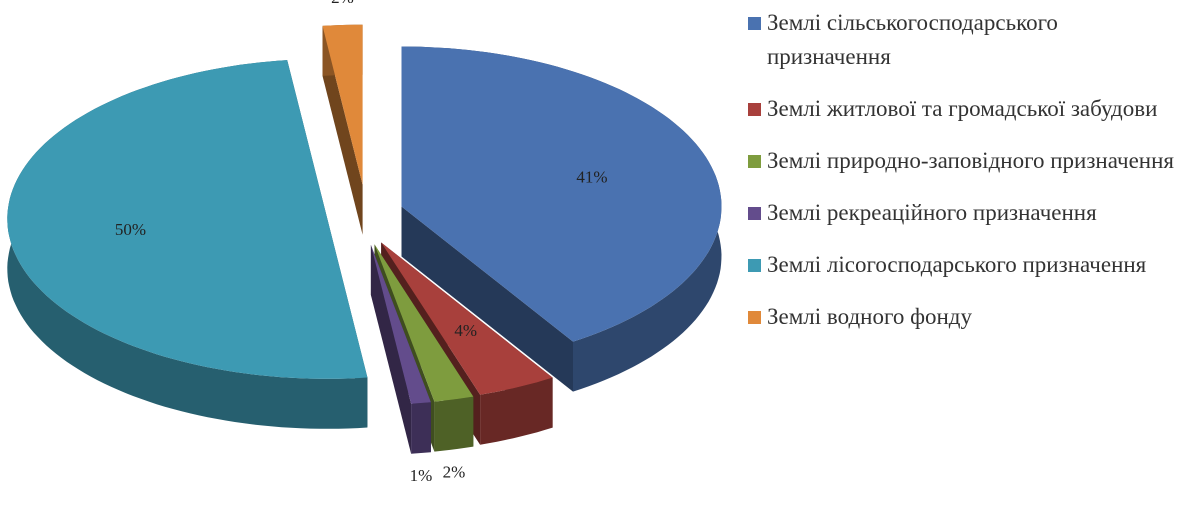 The height and width of the screenshot is (520, 1182). I want to click on legend-entry: Землі лісогосподарського призначення, so click(963, 265).